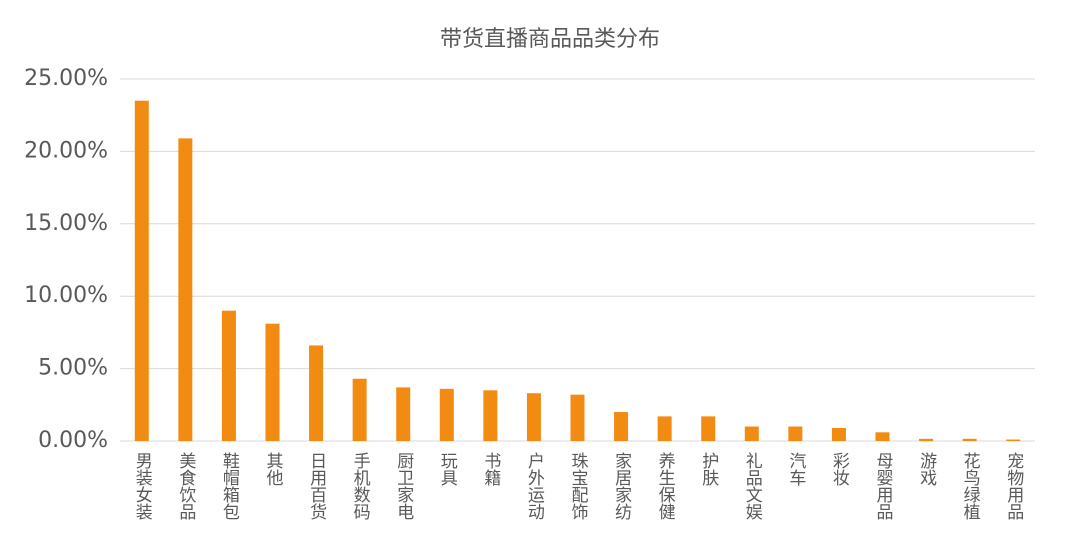  I want to click on x-tick-label: 游戏, so click(926, 469).